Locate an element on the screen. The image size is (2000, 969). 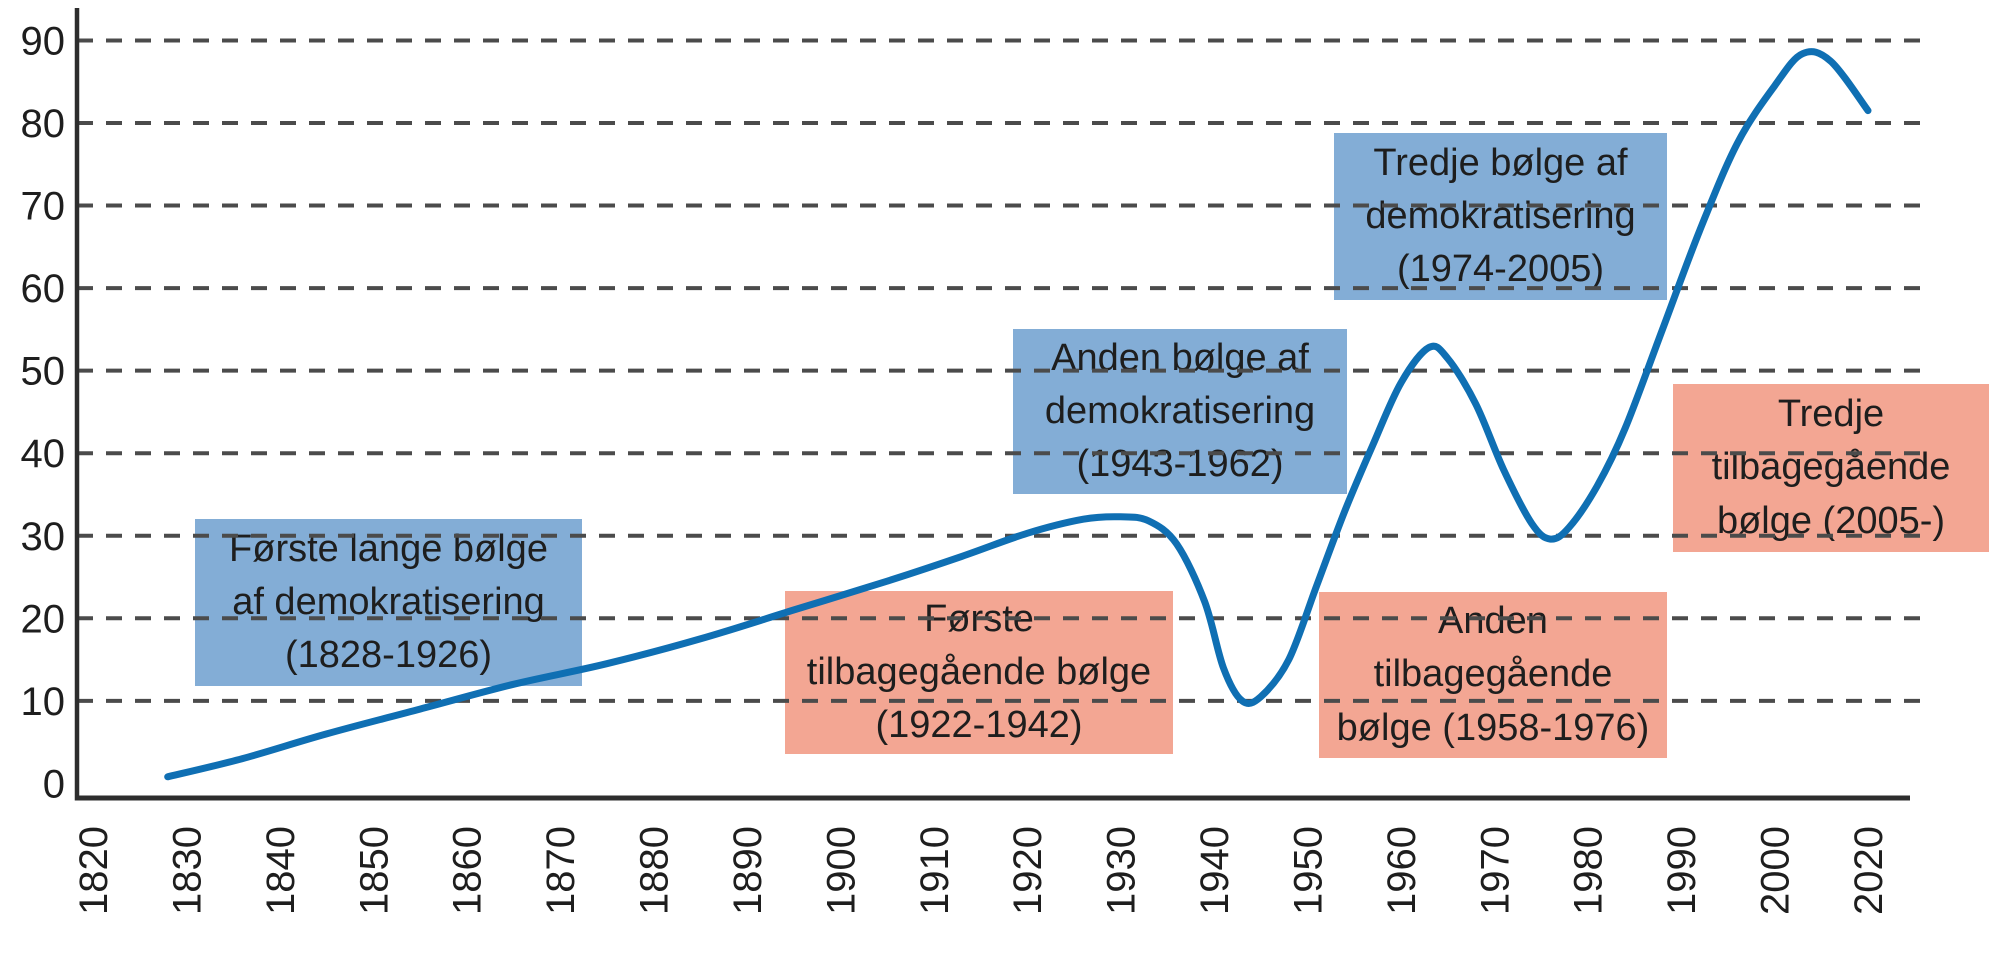
x-tick-label-1870: 1870 is located at coordinates (561, 870).